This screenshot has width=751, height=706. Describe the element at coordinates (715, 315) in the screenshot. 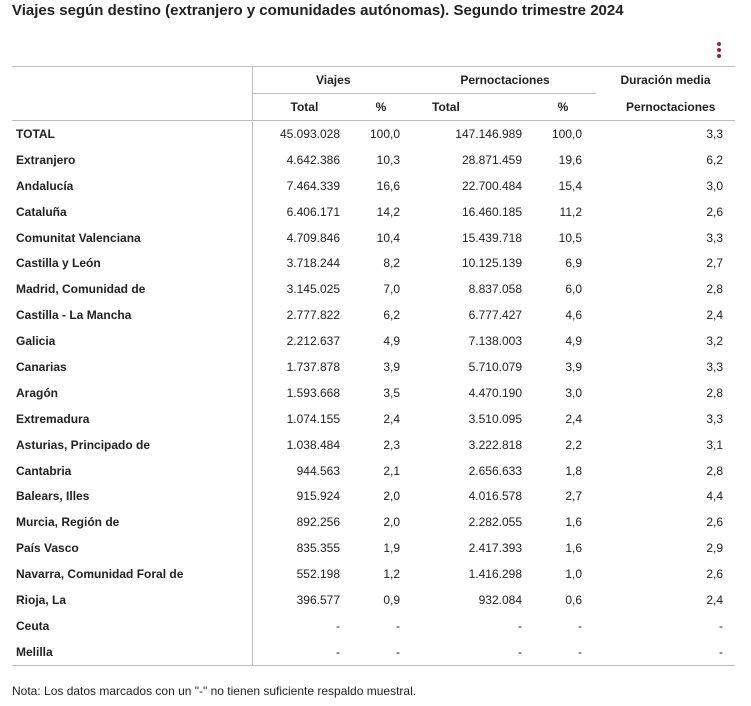

I see `cell-duracion: 2,4` at that location.